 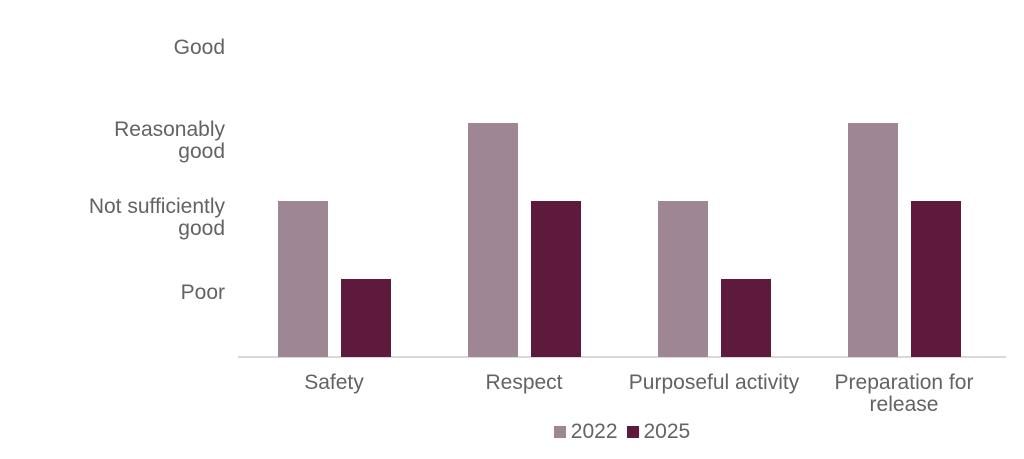 What do you see at coordinates (622, 357) in the screenshot?
I see `x-axis-line` at bounding box center [622, 357].